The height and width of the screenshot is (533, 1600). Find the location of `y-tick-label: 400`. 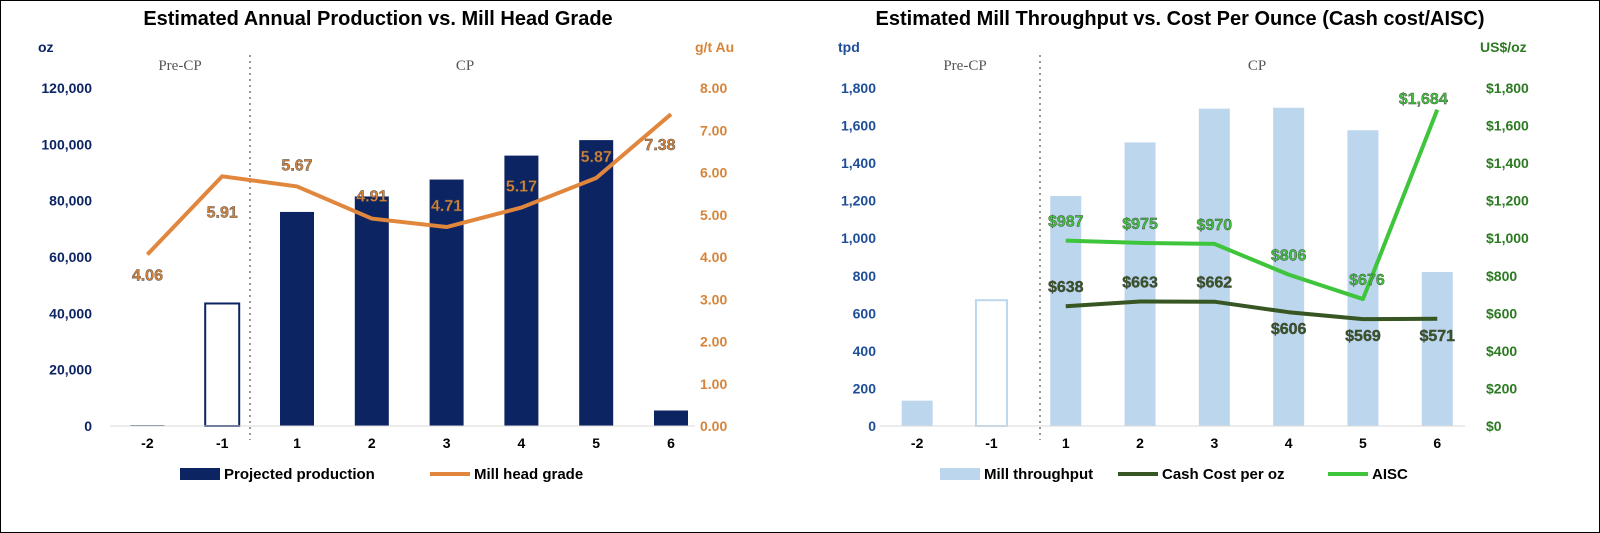

y-tick-label: 400 is located at coordinates (865, 351).